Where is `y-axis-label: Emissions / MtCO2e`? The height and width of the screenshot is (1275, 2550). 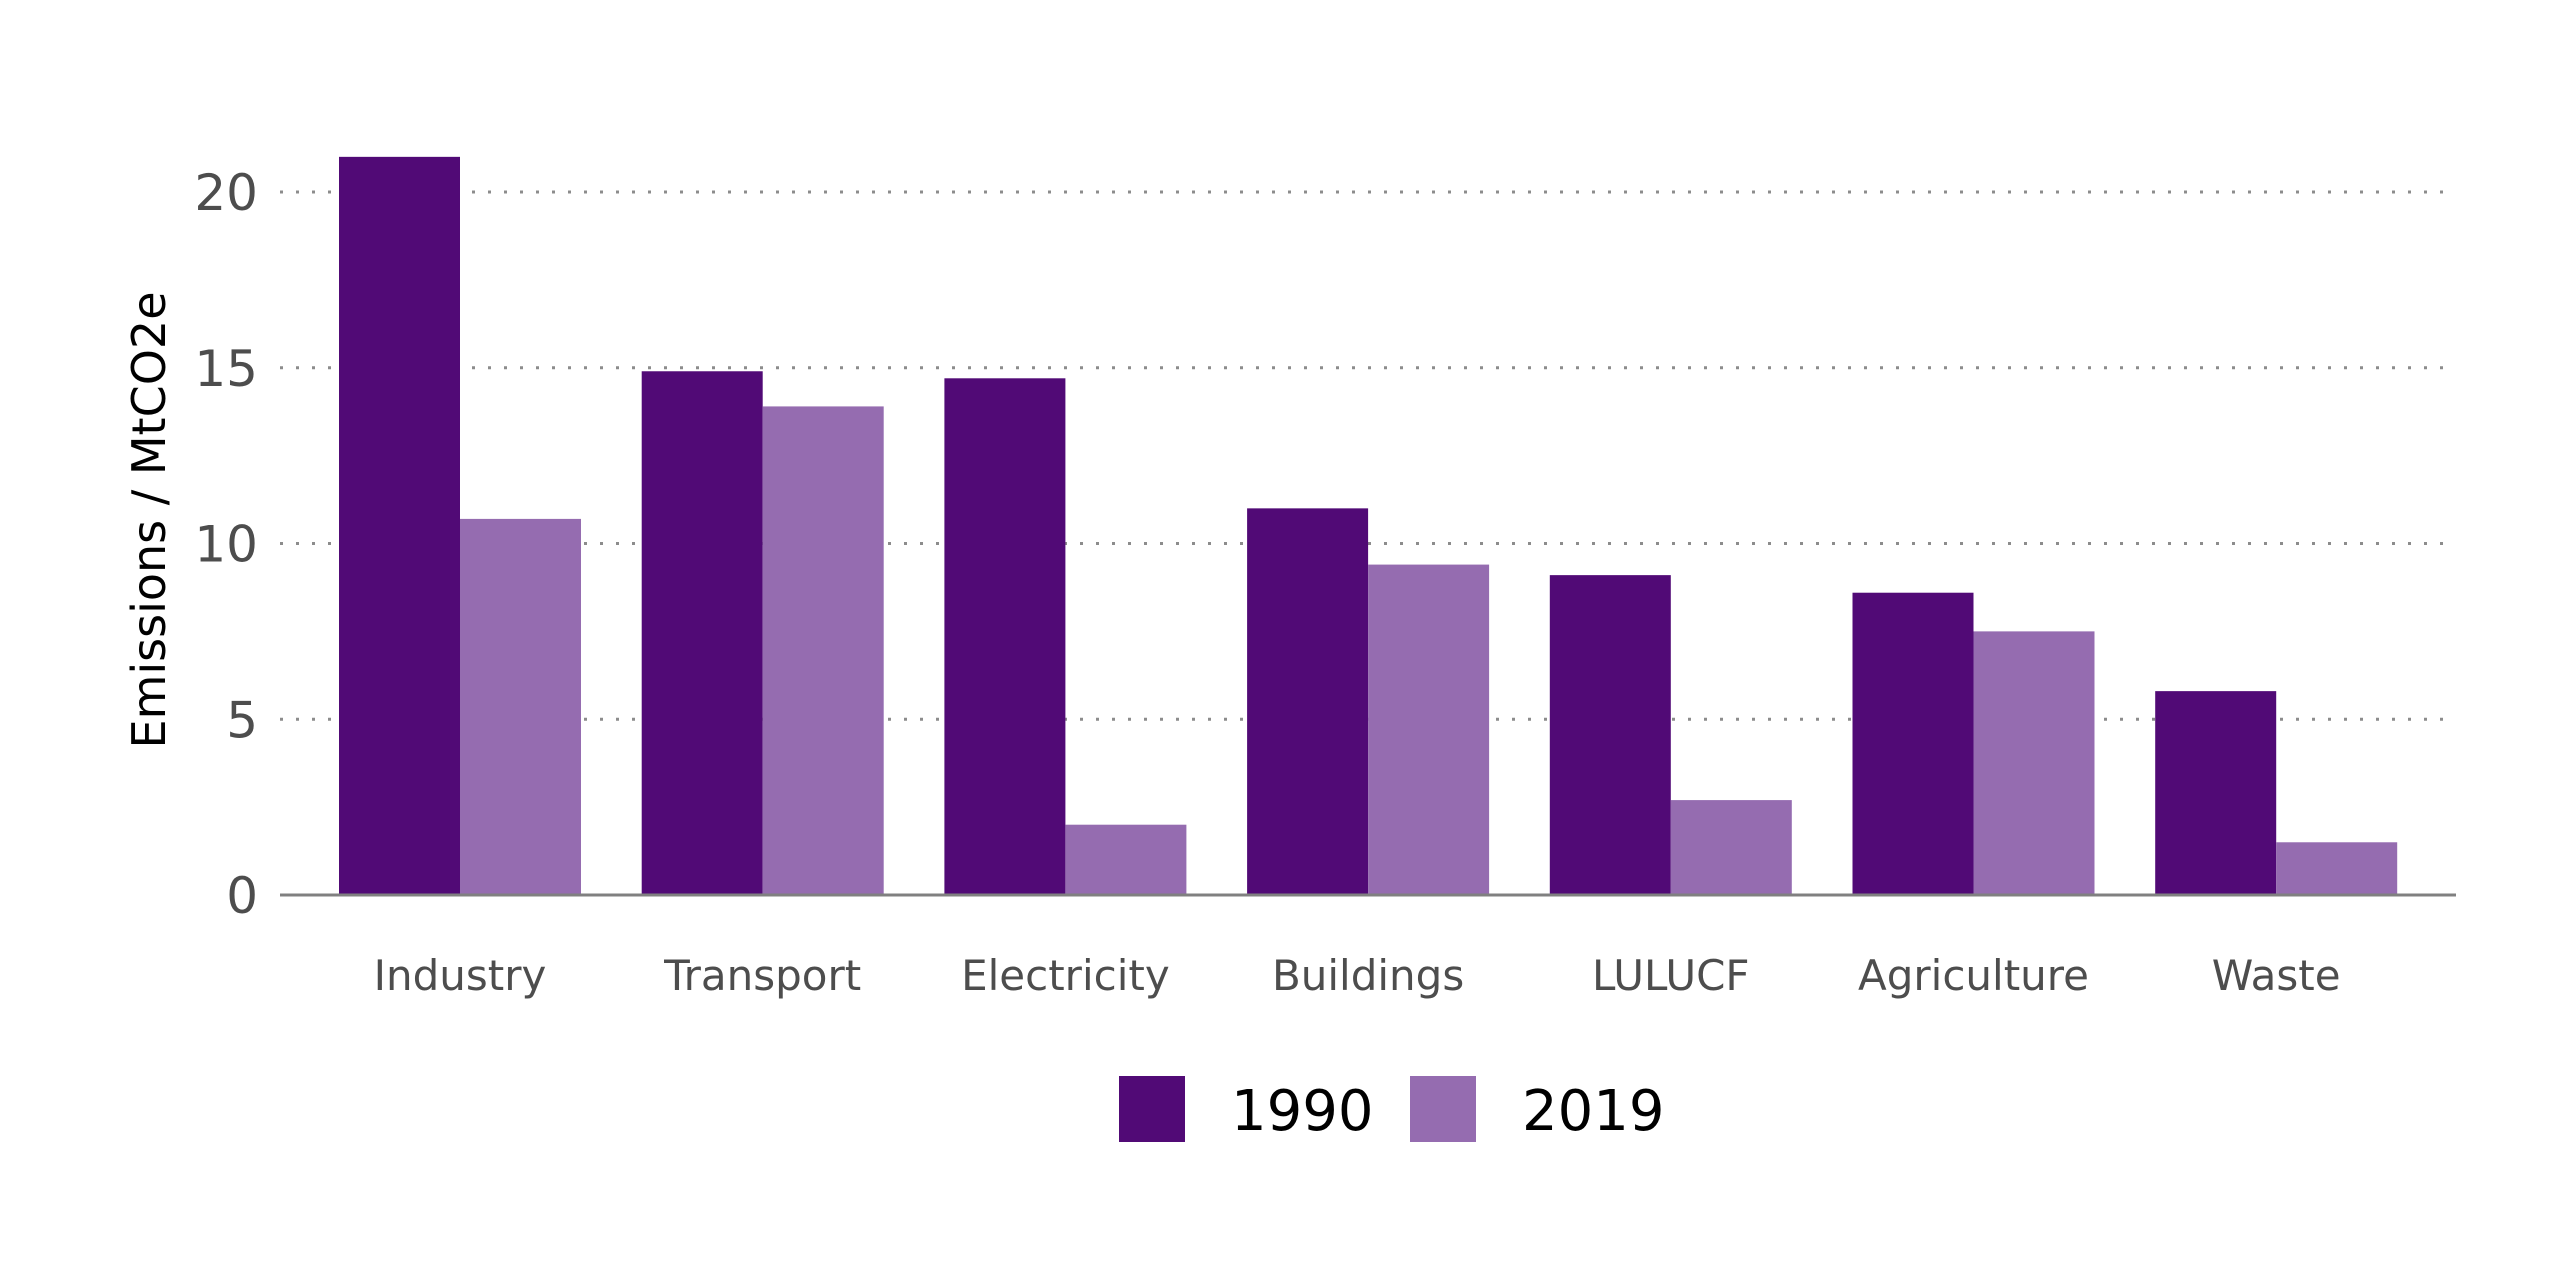
y-axis-label: Emissions / MtCO2e is located at coordinates (149, 520).